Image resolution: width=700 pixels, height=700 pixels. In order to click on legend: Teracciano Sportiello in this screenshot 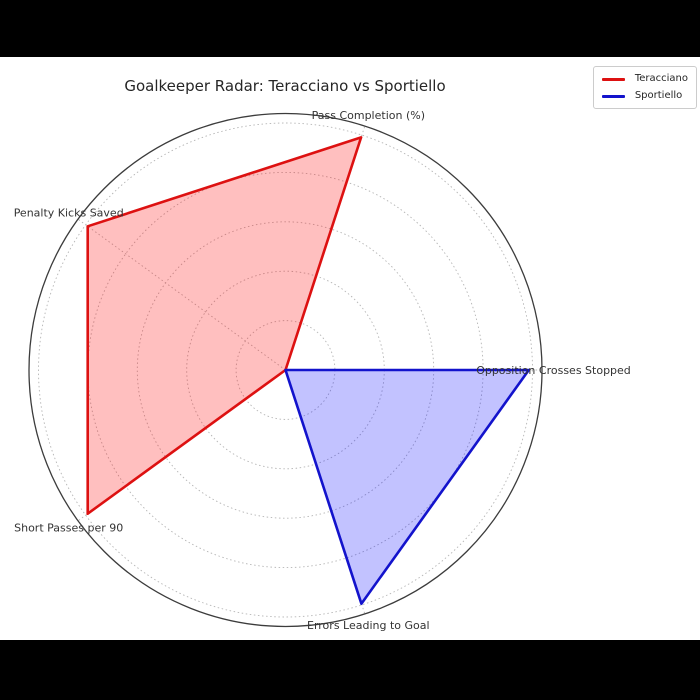, I will do `click(644, 87)`.